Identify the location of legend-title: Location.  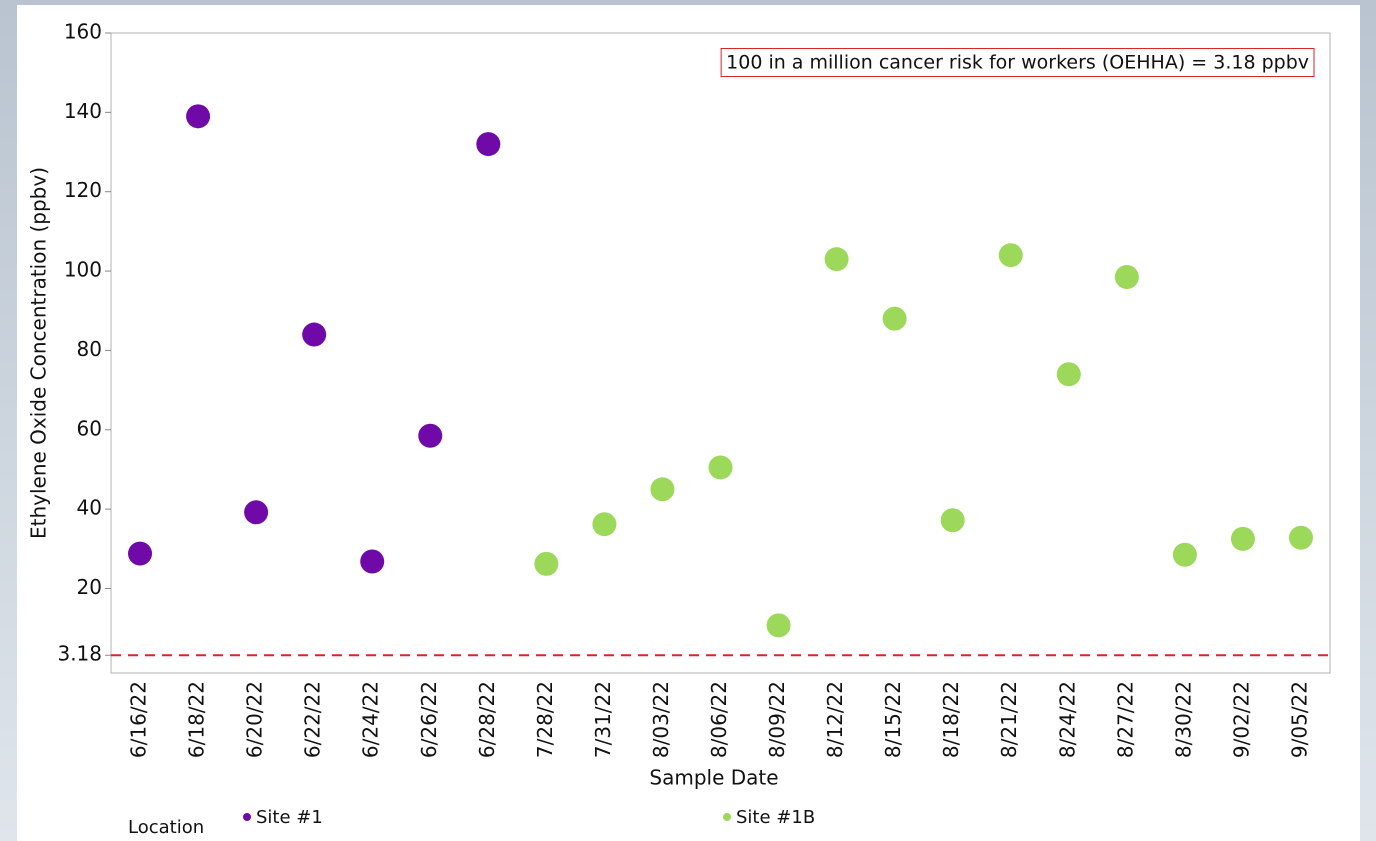
(166, 827).